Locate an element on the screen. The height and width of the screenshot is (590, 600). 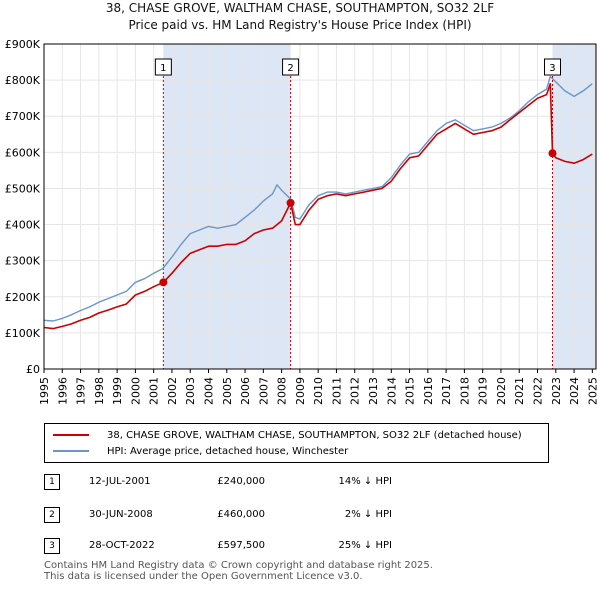
y-tick-label: £0 is located at coordinates (33, 369).